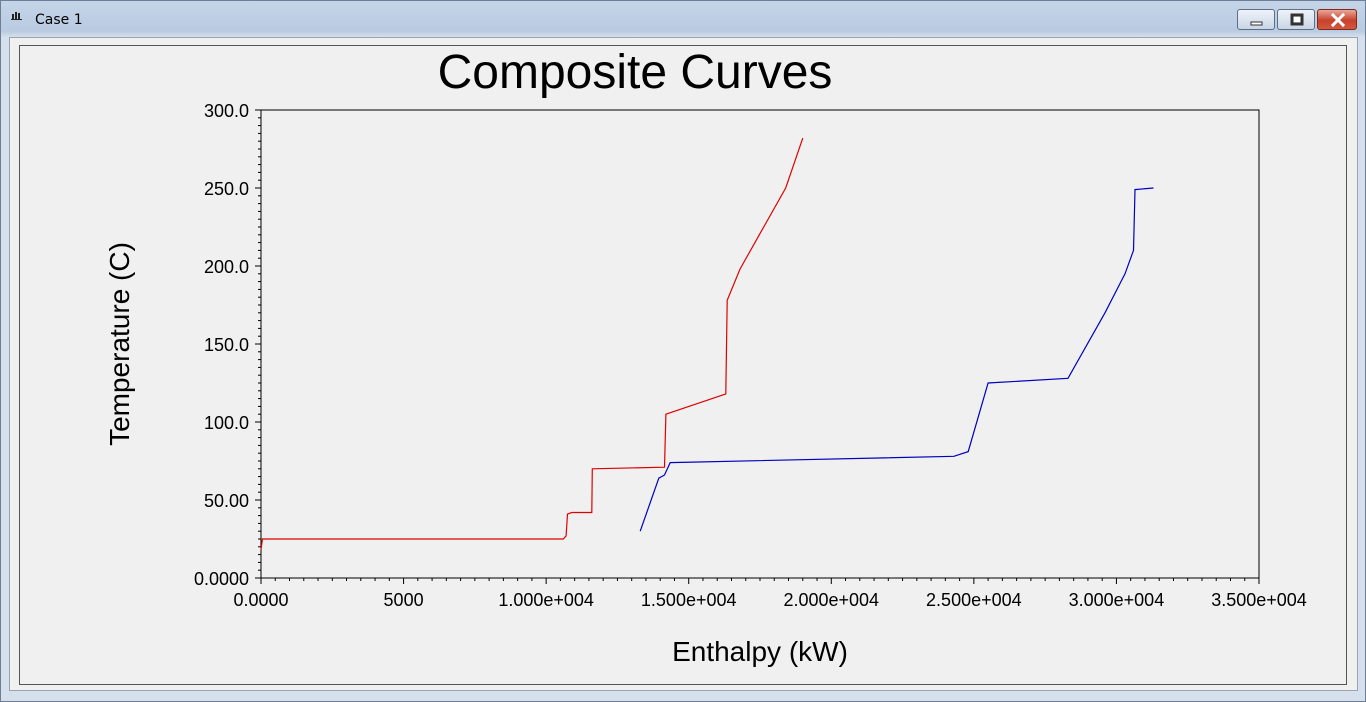 The height and width of the screenshot is (702, 1366). What do you see at coordinates (1256, 23) in the screenshot?
I see `minimize-icon` at bounding box center [1256, 23].